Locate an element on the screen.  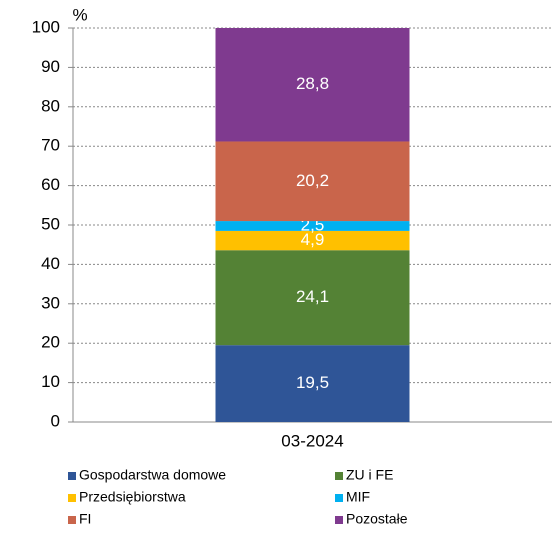
y-axis-label: % is located at coordinates (79, 14).